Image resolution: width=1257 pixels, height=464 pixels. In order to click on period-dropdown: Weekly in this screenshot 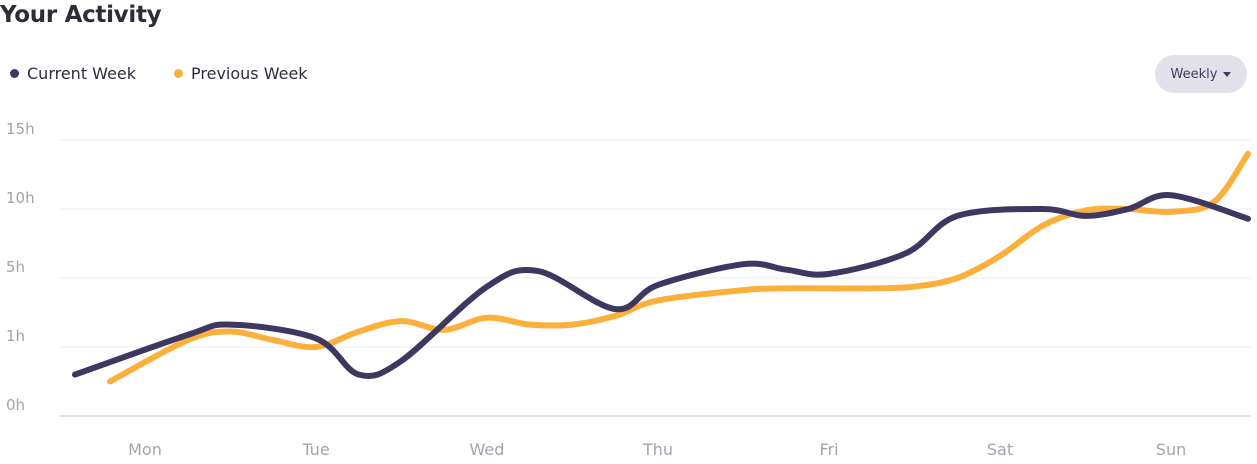, I will do `click(1201, 74)`.